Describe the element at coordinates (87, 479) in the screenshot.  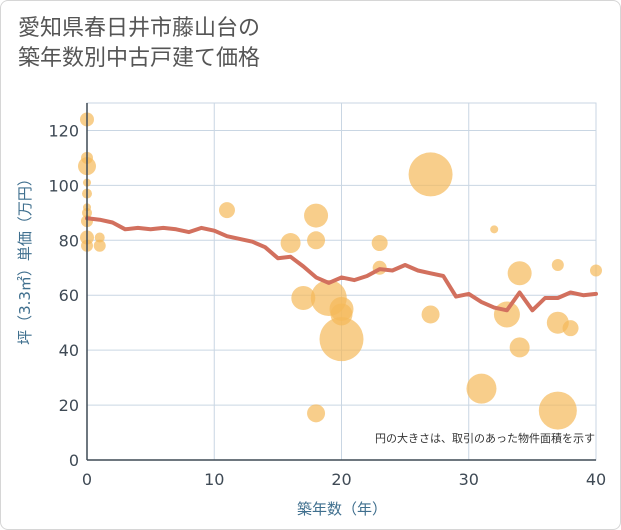
I see `x-tick-label: 0` at that location.